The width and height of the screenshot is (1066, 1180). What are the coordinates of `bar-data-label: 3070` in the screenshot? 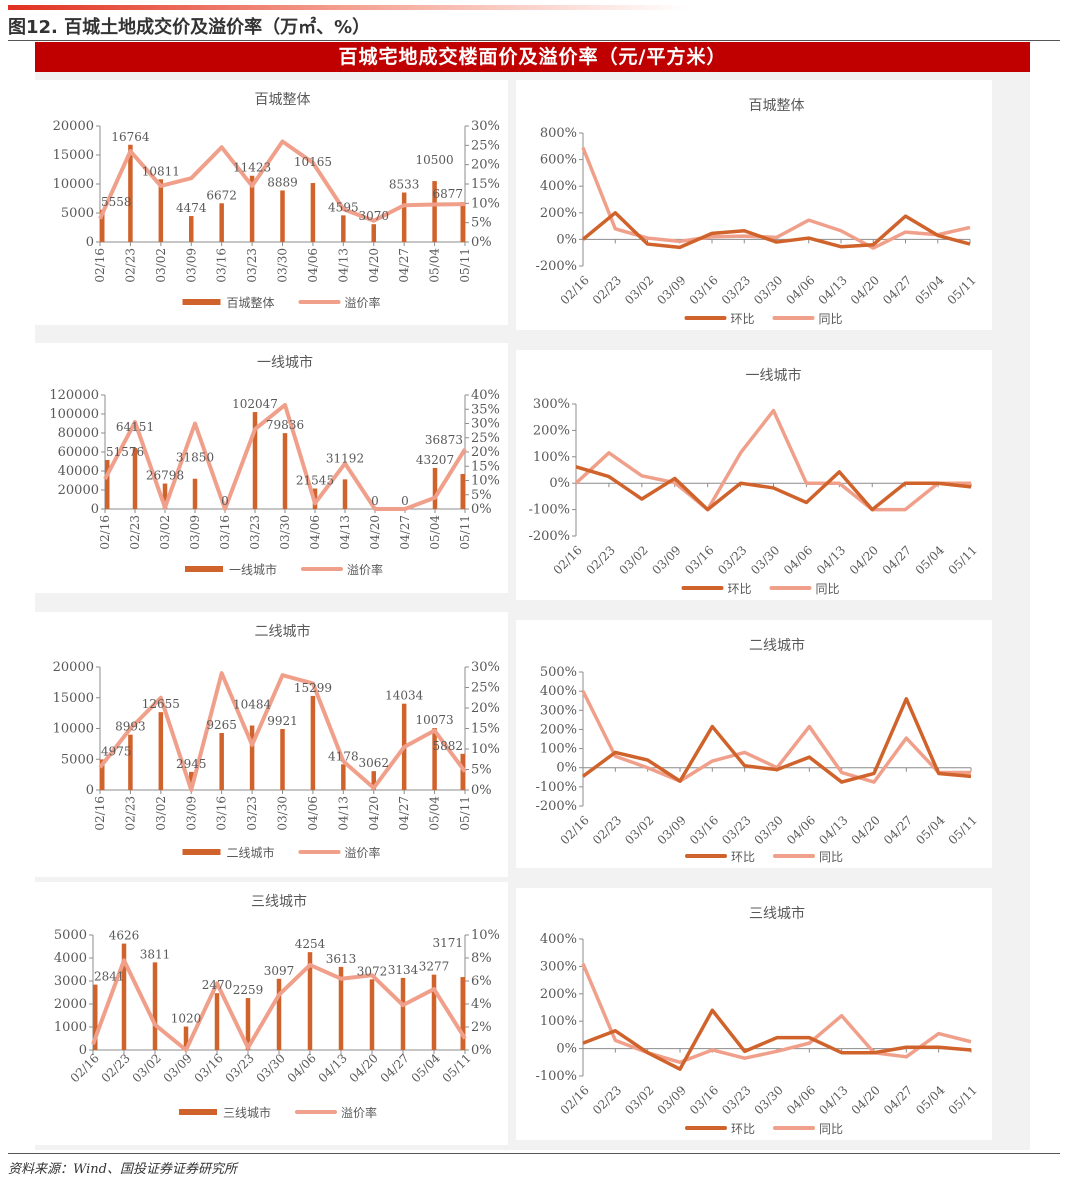 It's located at (373, 216).